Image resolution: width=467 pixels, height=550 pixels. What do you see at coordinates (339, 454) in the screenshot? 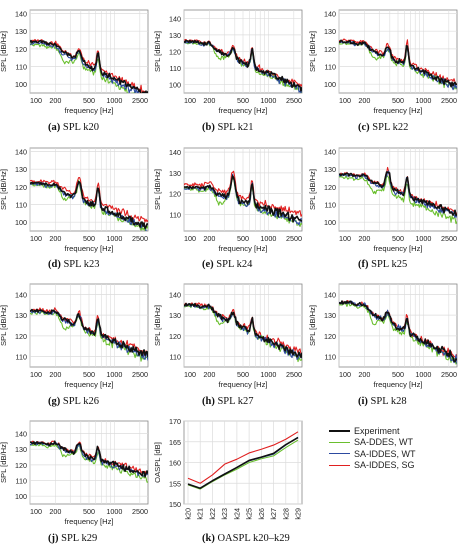
I see `legend-swatch-sa-iddes-wt` at bounding box center [339, 454].